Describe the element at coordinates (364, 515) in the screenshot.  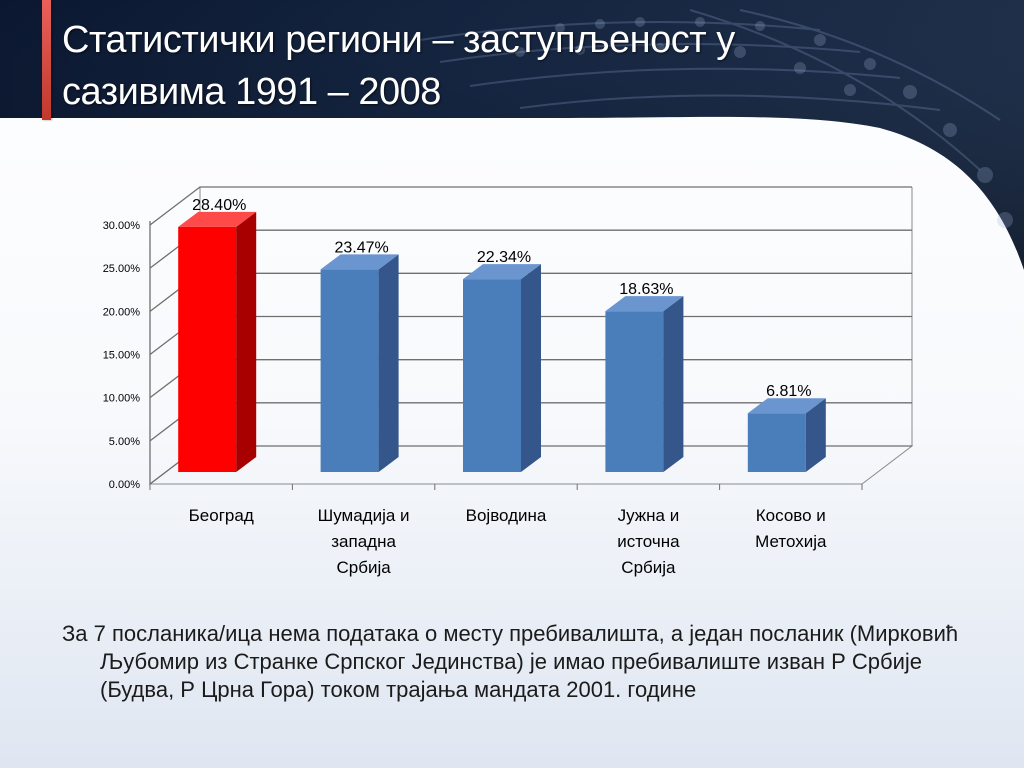
I see `category-label: Шумадија и` at that location.